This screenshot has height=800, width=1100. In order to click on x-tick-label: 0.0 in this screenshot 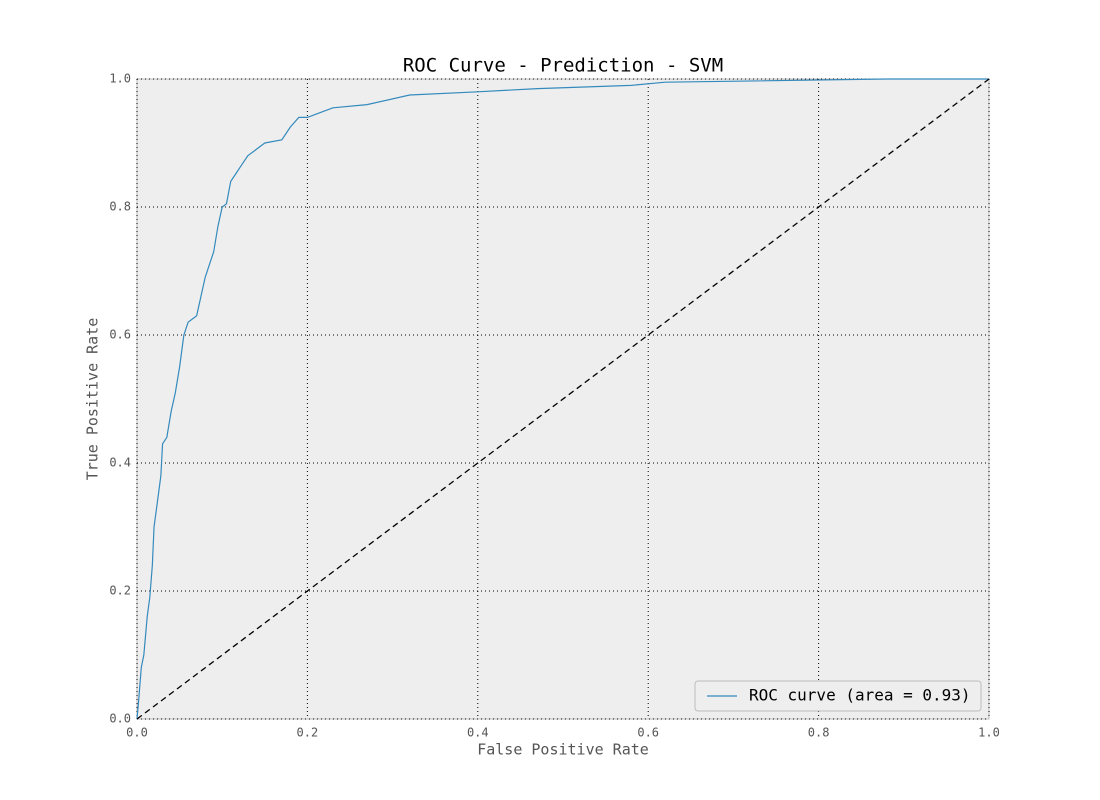, I will do `click(137, 733)`.